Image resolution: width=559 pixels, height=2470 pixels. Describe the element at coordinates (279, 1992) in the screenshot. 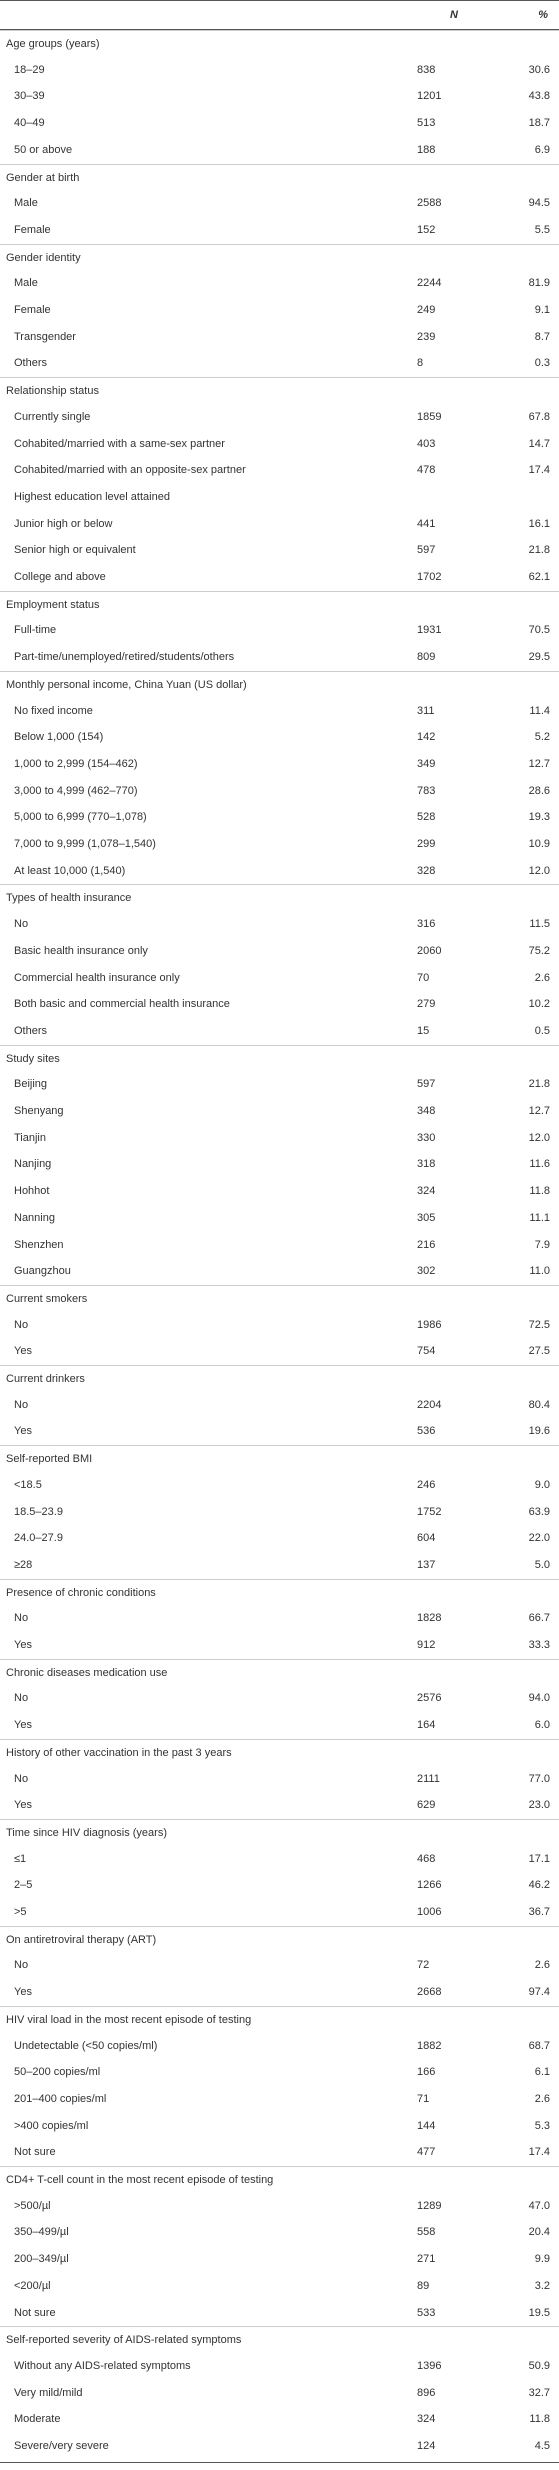

I see `table-row: Yes 2668 97.4` at that location.